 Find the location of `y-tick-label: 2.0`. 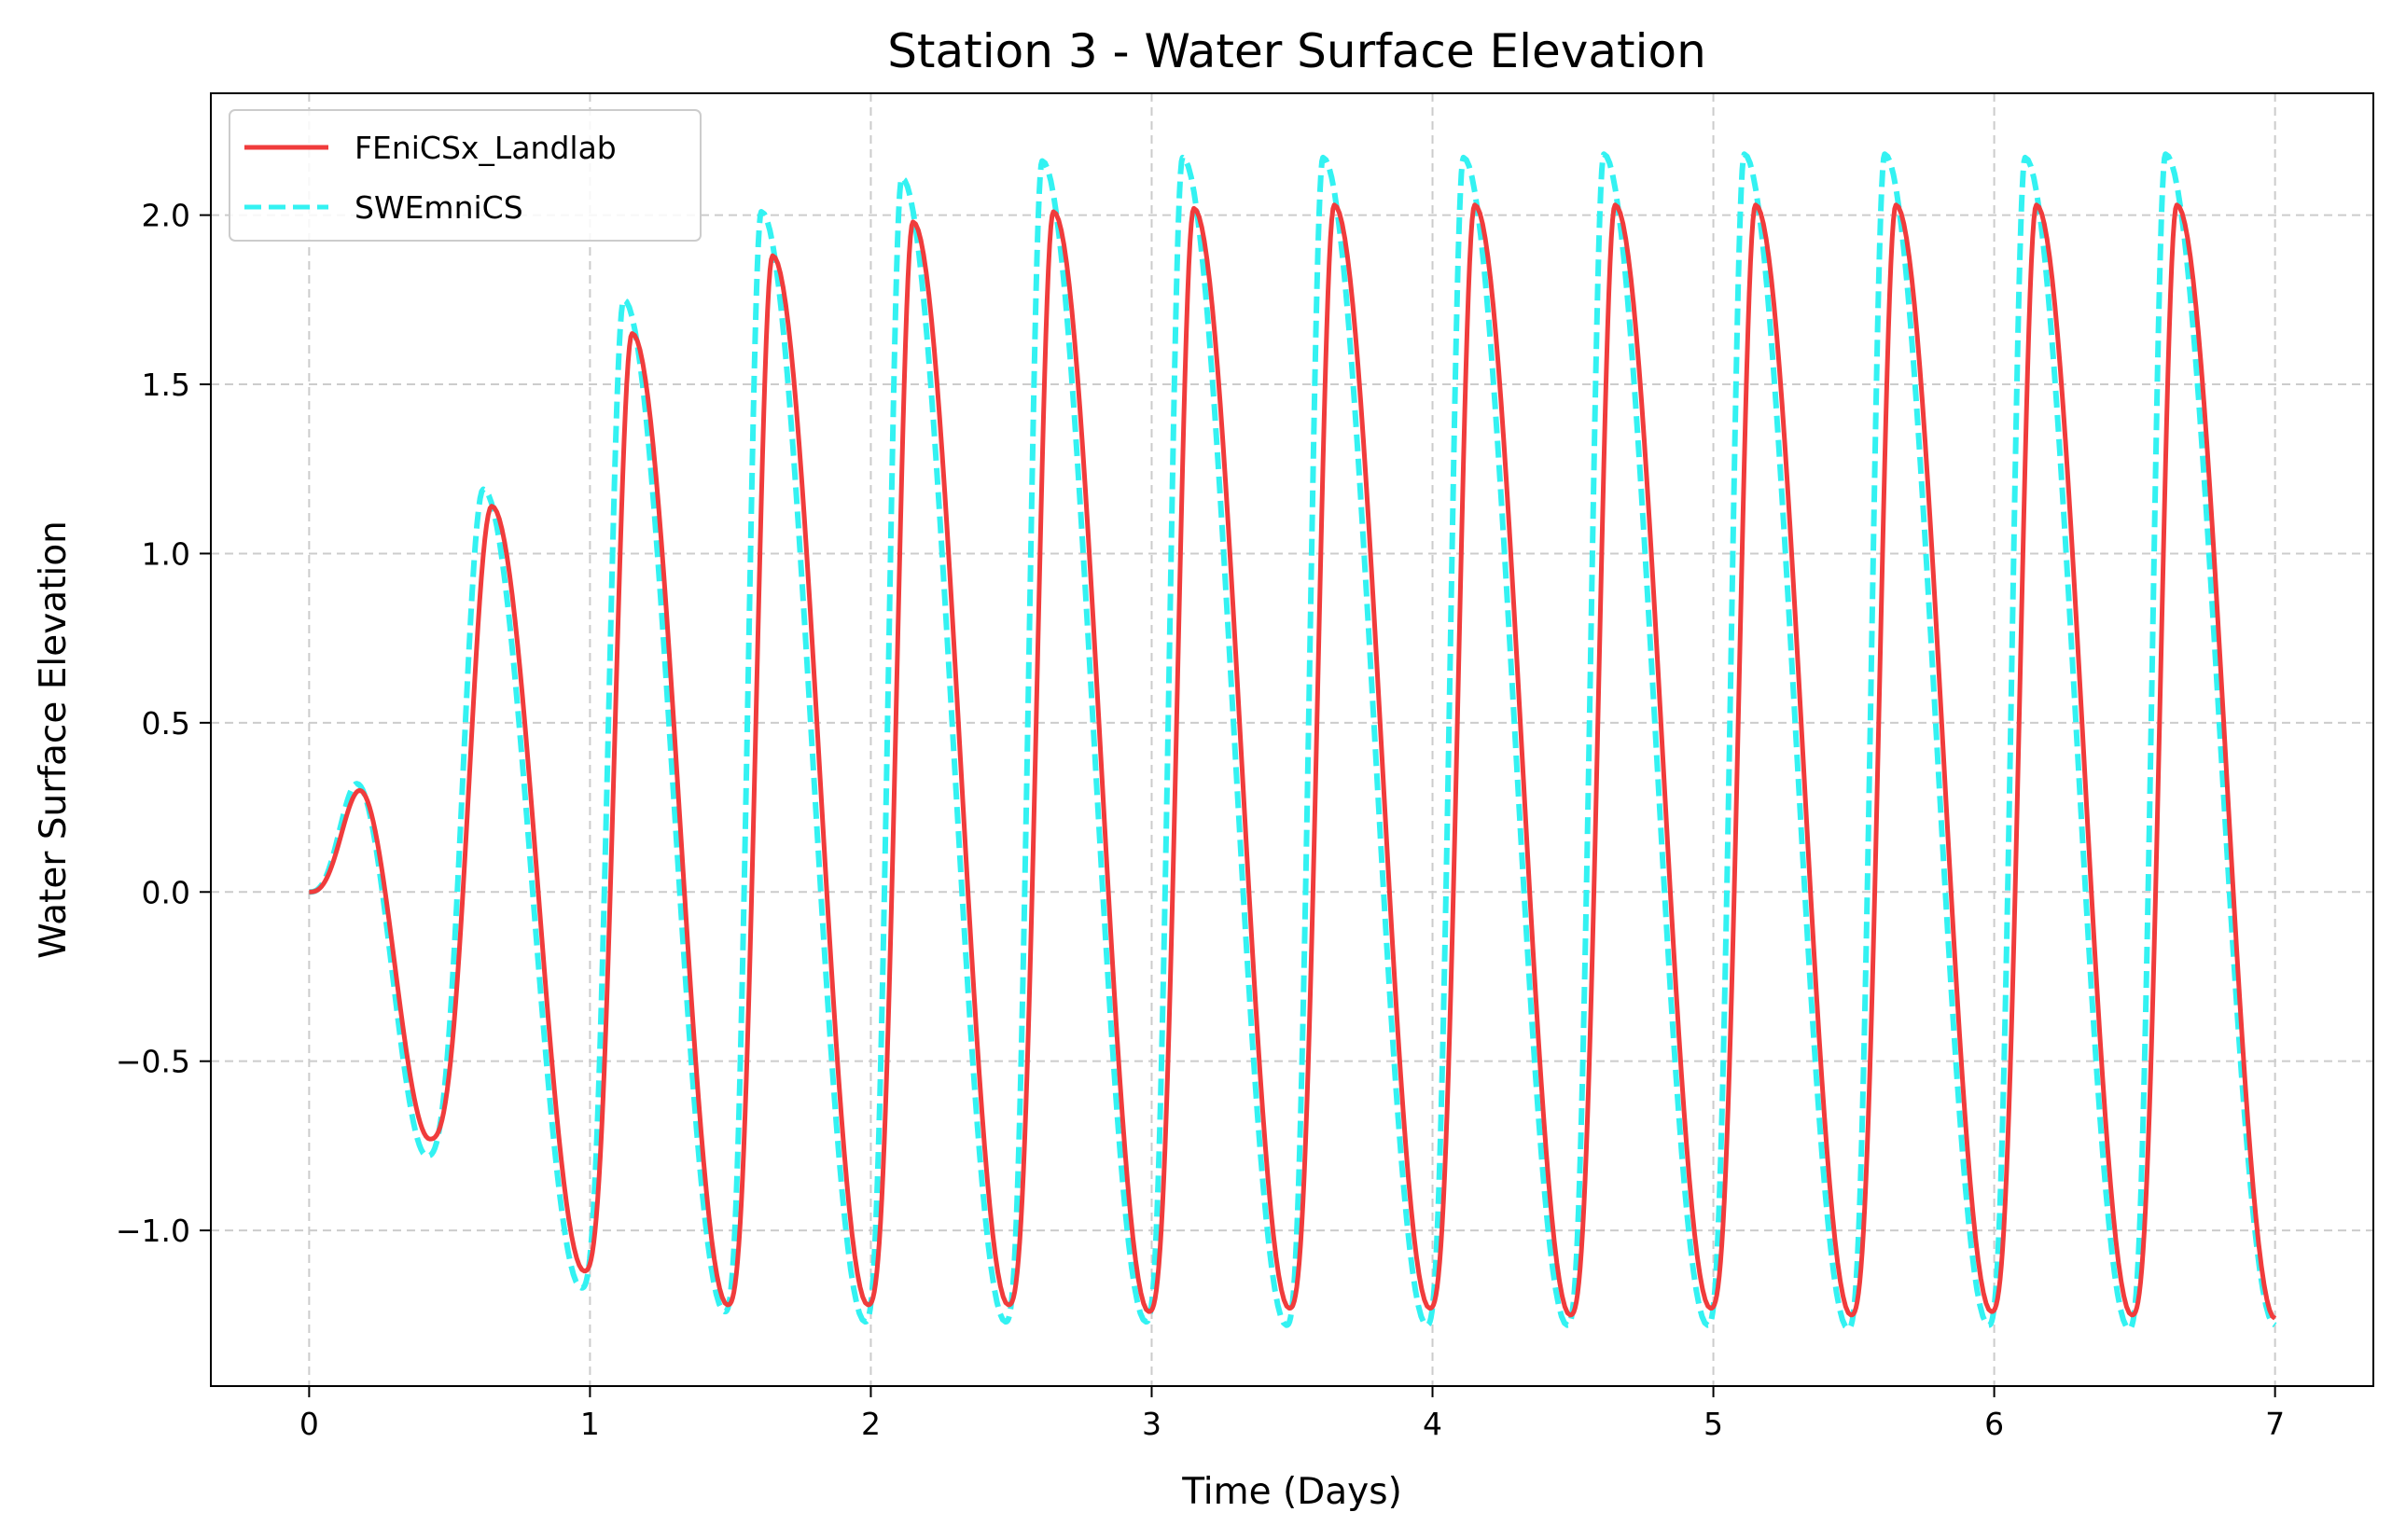

y-tick-label: 2.0 is located at coordinates (166, 216).